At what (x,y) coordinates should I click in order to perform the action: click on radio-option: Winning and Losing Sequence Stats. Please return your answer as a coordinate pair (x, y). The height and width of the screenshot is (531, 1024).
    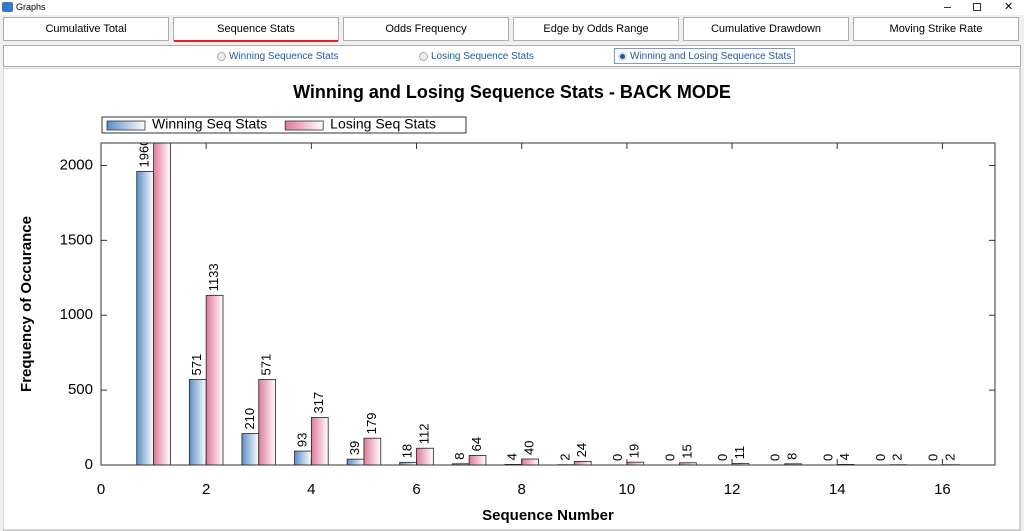
    Looking at the image, I should click on (705, 56).